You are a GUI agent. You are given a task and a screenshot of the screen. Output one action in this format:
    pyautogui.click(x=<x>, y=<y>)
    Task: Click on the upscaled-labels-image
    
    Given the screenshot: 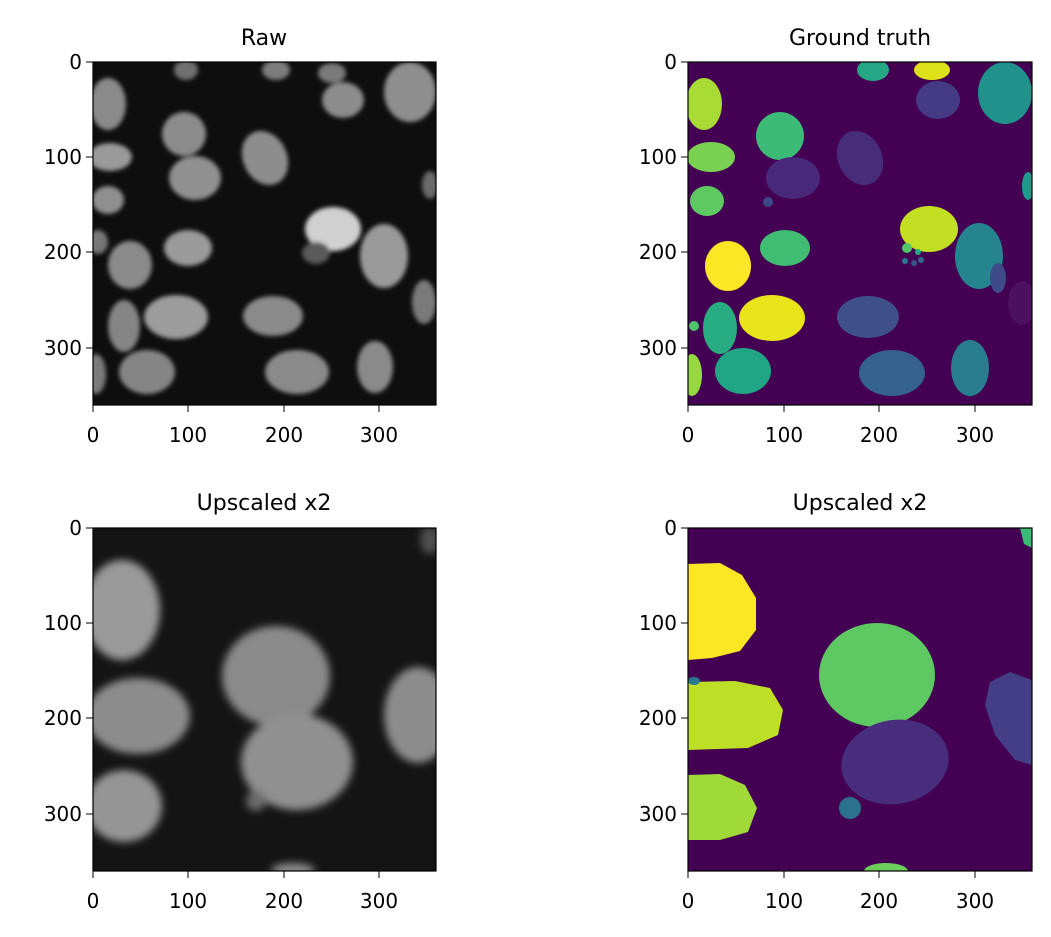 What is the action you would take?
    pyautogui.click(x=860, y=699)
    